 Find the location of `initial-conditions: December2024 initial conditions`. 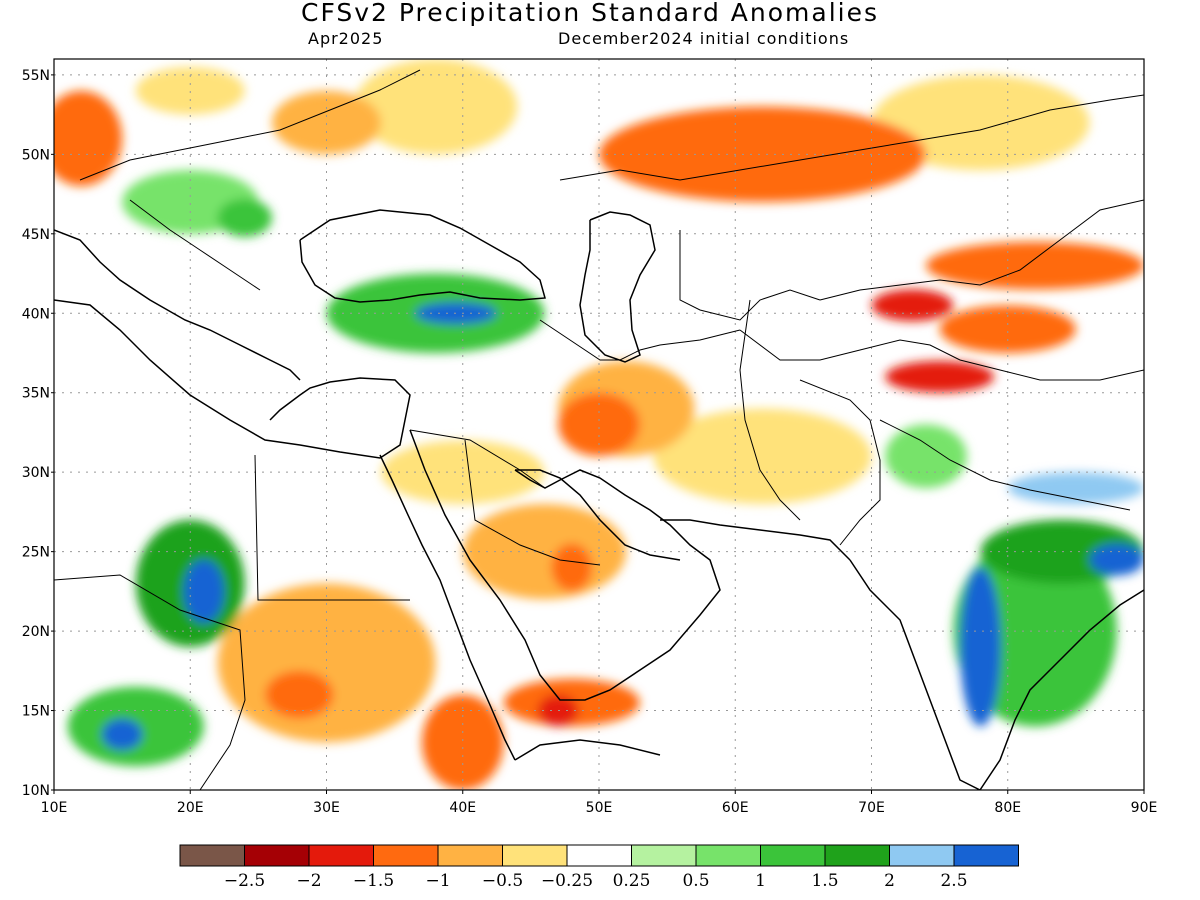

initial-conditions: December2024 initial conditions is located at coordinates (704, 38).